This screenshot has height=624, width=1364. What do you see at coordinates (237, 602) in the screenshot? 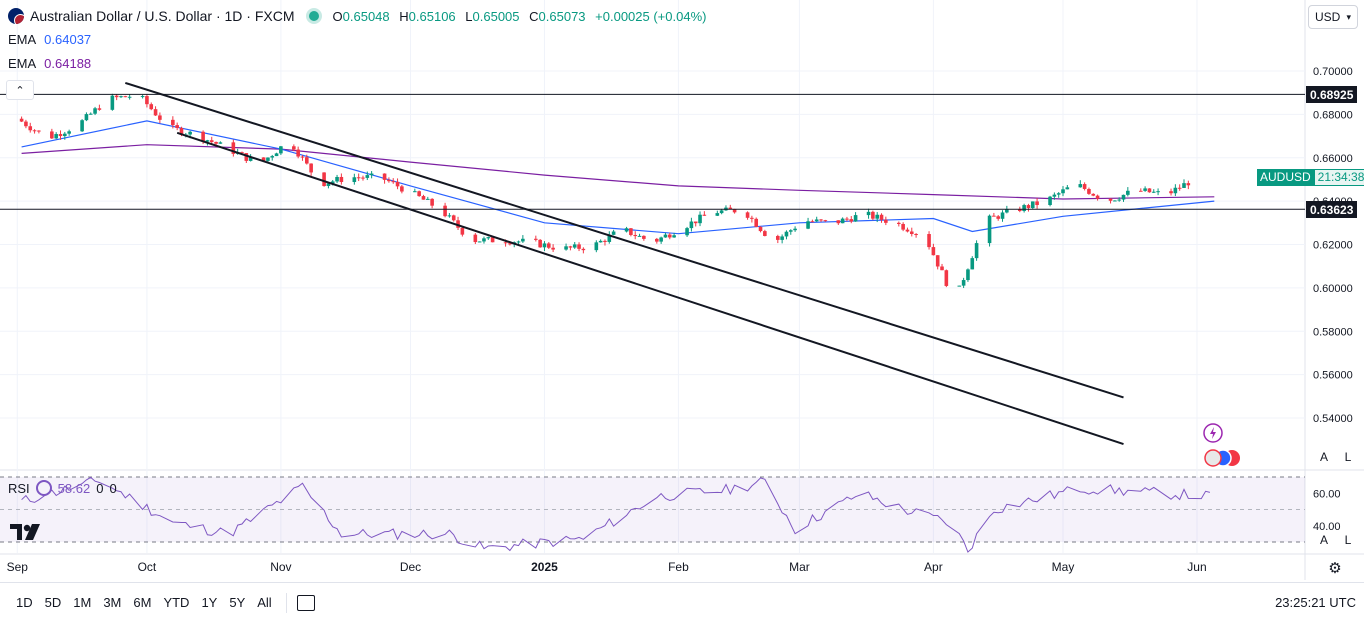
I see `timeframe-5y: 5Y` at bounding box center [237, 602].